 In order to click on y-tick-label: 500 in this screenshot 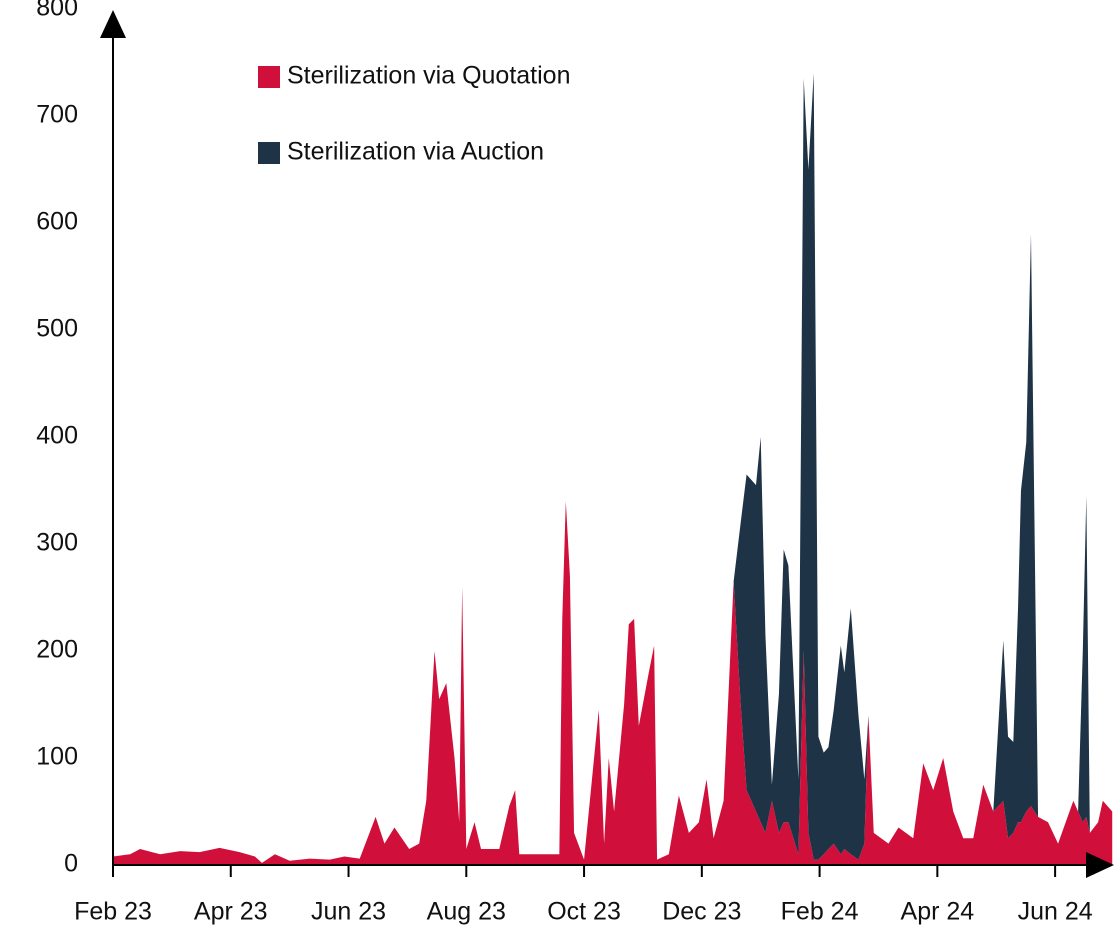, I will do `click(57, 329)`.